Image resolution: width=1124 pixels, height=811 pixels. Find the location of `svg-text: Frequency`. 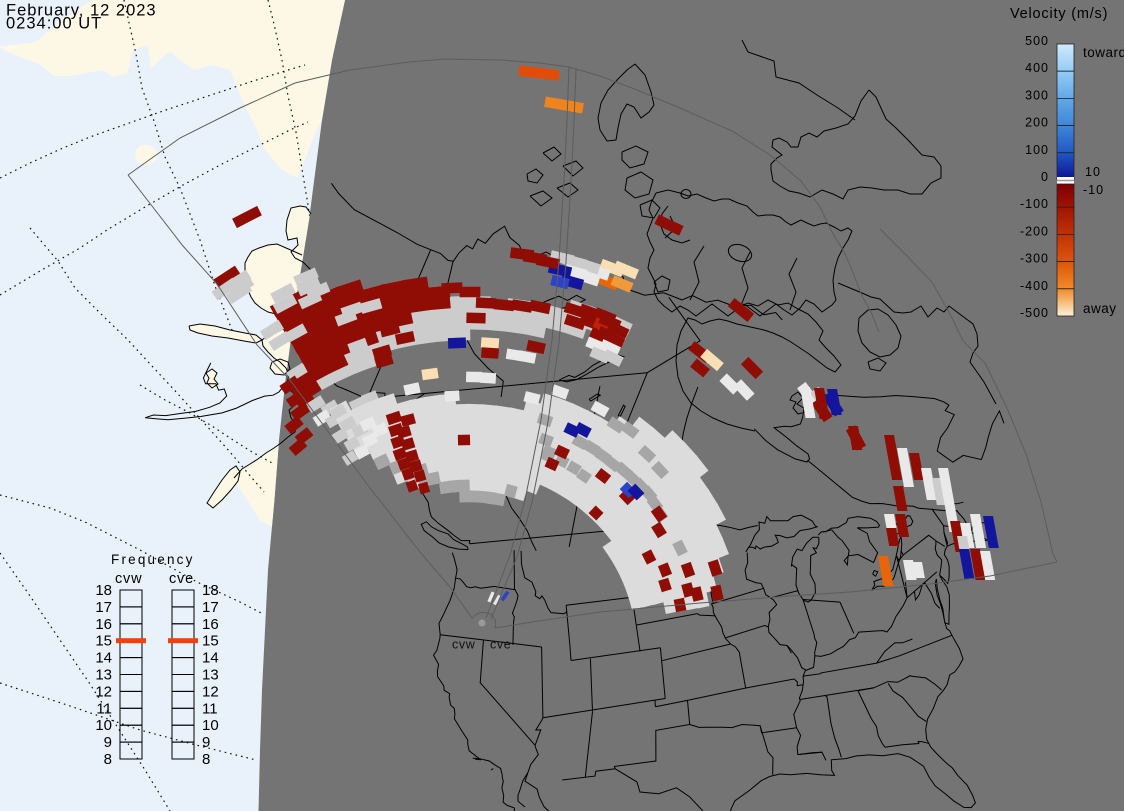

svg-text: Frequency is located at coordinates (153, 559).